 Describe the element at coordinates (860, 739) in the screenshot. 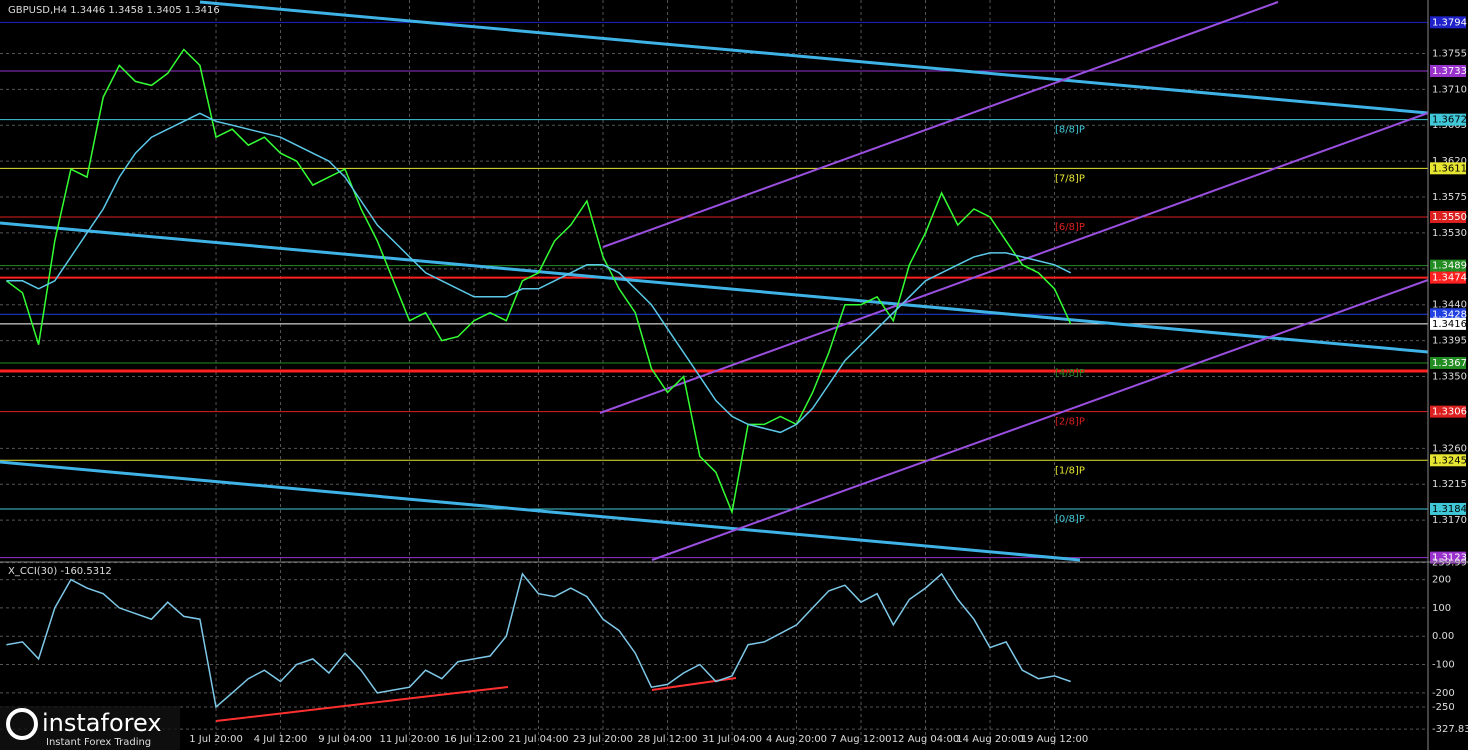

I see `x-tick-label: 7 Aug 12:00` at that location.